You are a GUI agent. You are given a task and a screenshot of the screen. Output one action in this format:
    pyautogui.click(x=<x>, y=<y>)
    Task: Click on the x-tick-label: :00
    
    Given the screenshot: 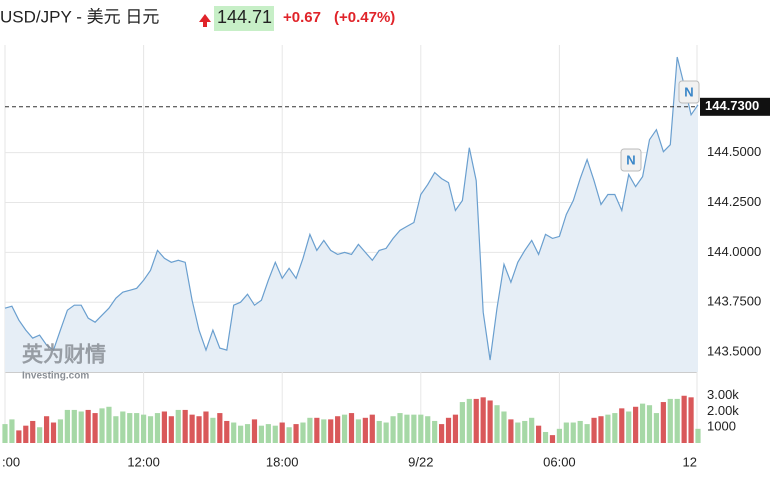 What is the action you would take?
    pyautogui.click(x=11, y=461)
    